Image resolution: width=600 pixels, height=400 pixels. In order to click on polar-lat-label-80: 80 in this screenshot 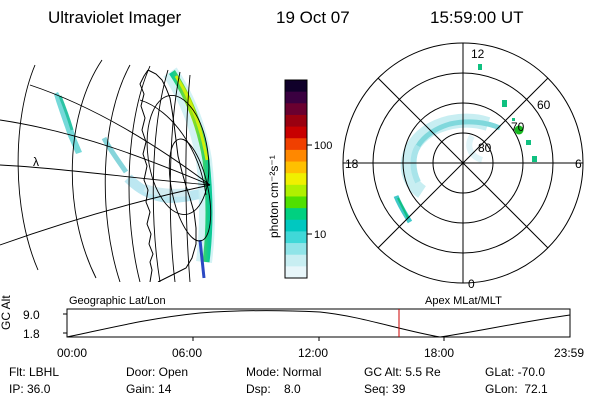, I will do `click(485, 148)`.